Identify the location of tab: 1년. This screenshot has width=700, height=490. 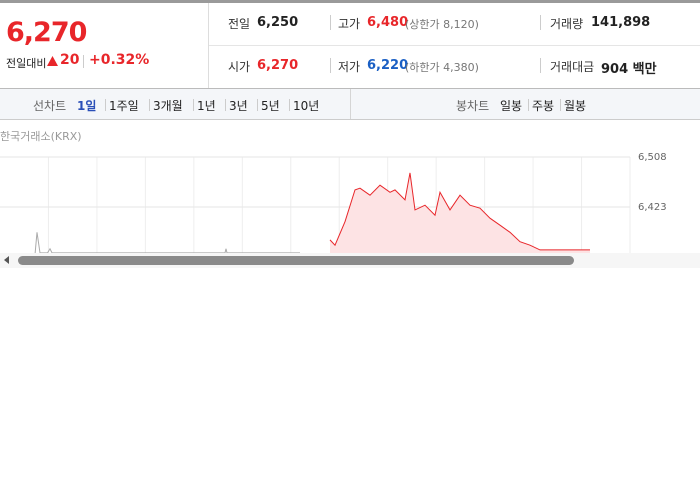
(206, 106).